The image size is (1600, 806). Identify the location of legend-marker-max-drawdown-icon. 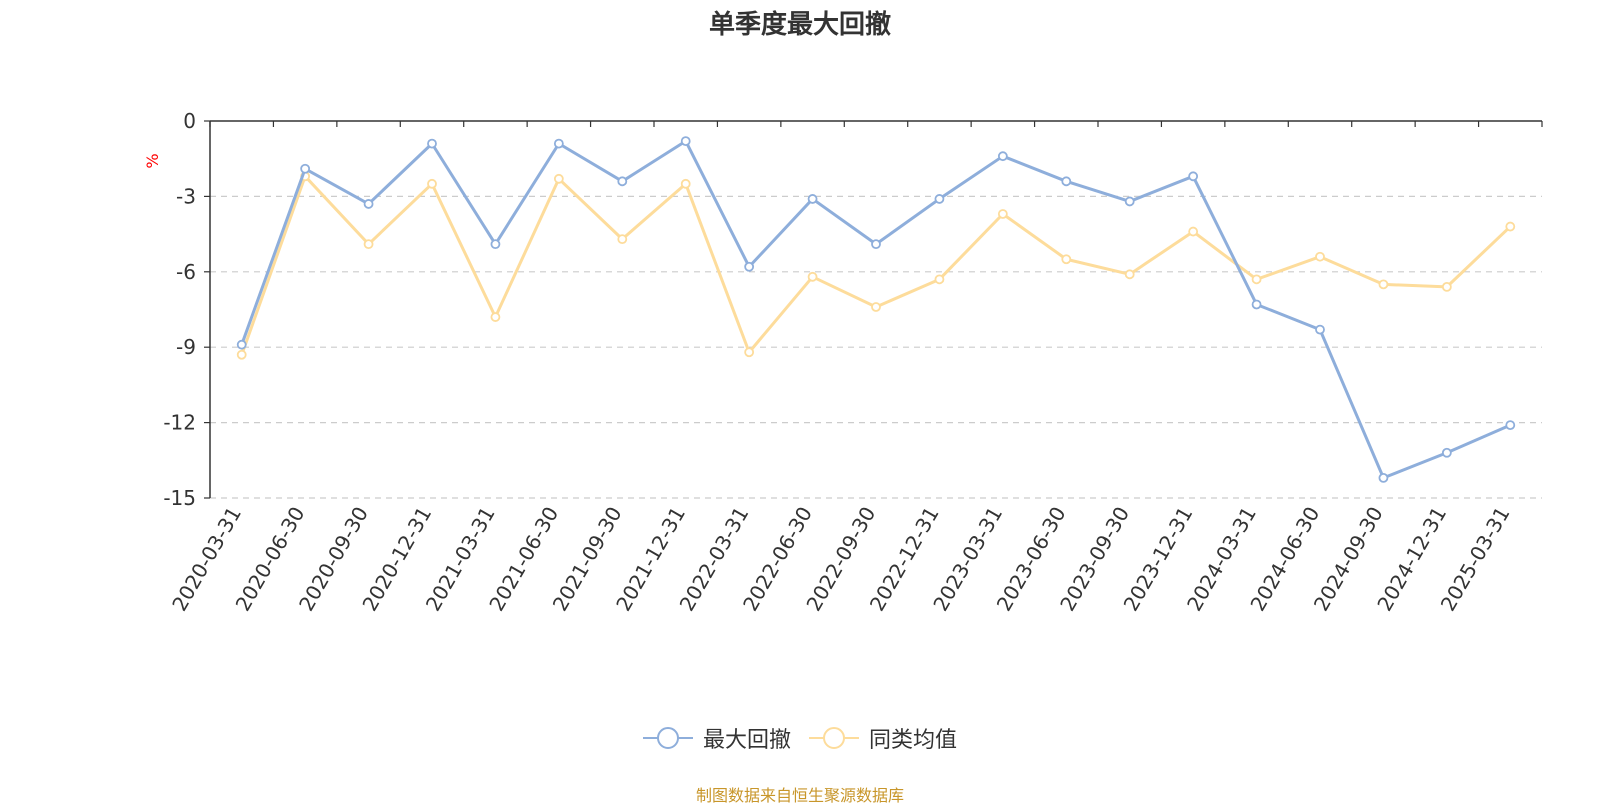
(667, 738).